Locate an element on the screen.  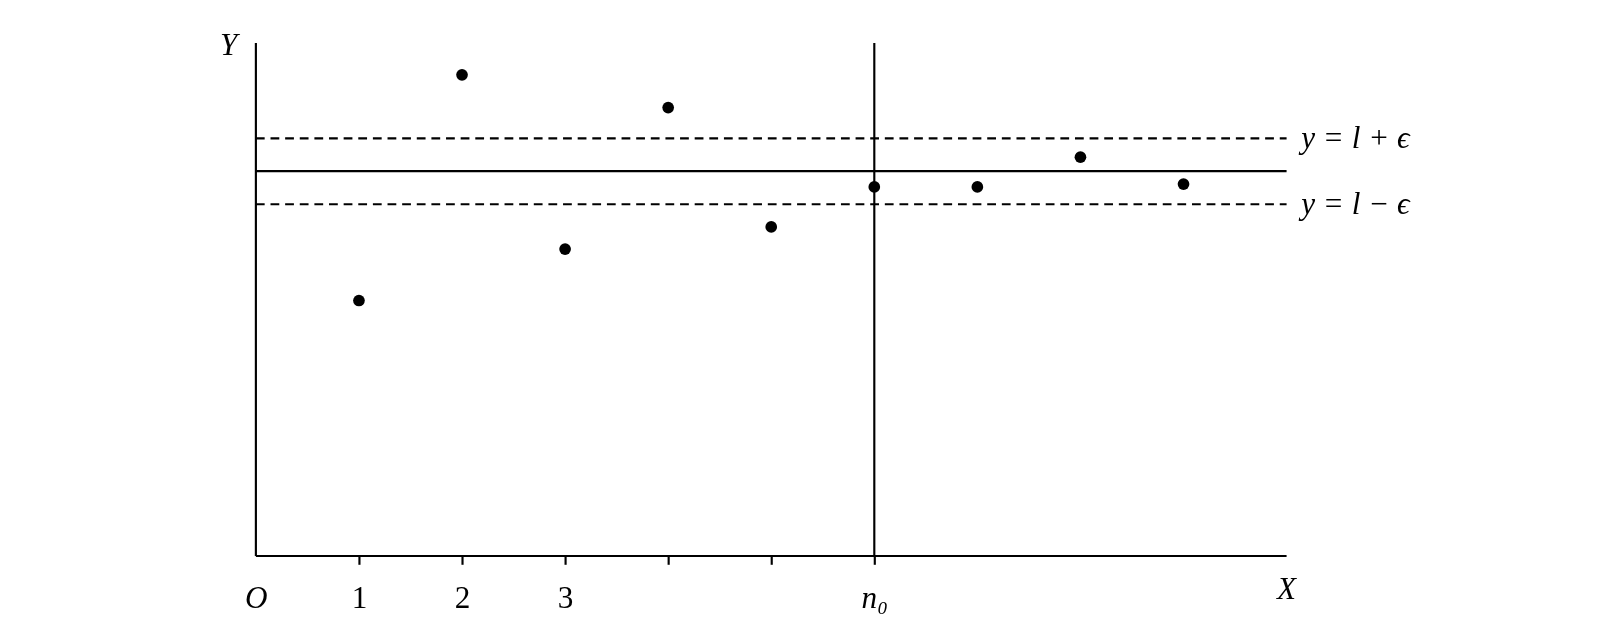
ref-line-label: y = l + ϵ is located at coordinates (1354, 138).